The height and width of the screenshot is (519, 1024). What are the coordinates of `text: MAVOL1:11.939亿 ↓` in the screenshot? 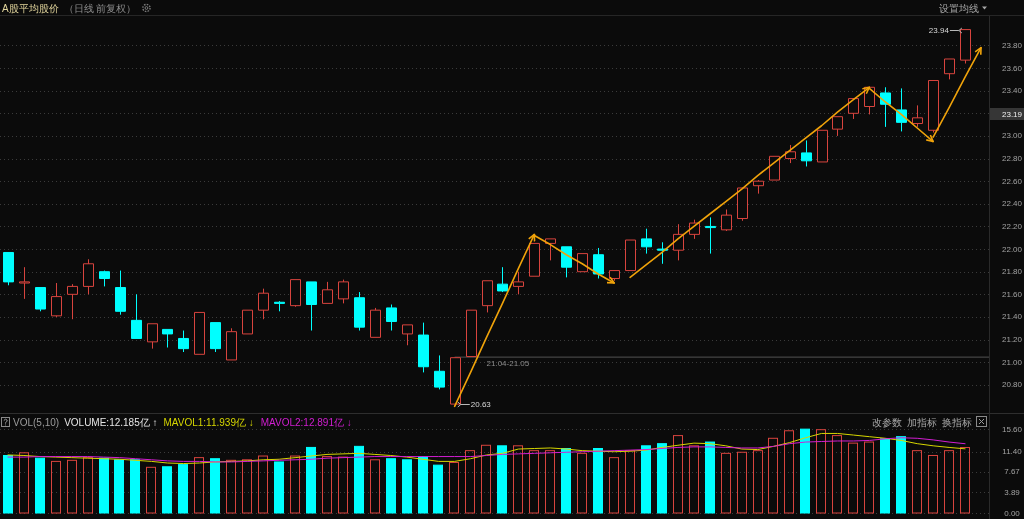 It's located at (208, 422).